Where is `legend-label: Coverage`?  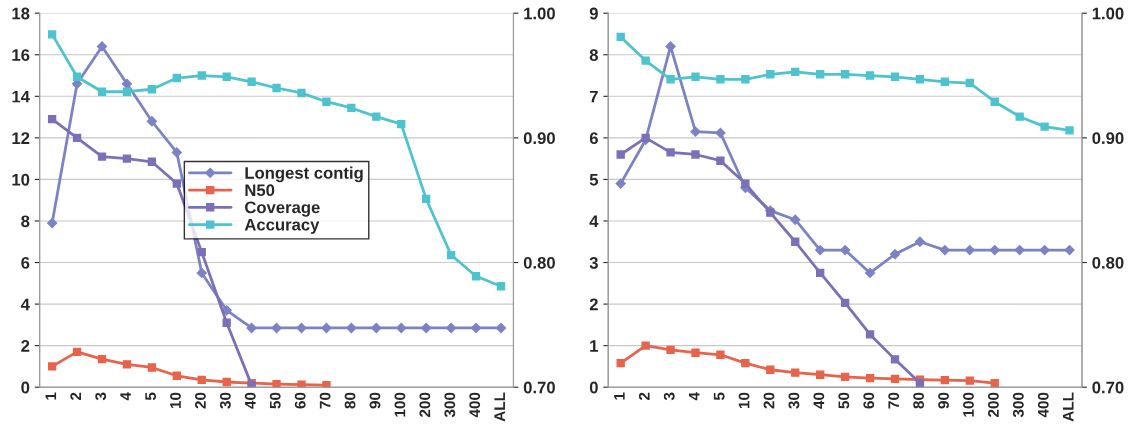 legend-label: Coverage is located at coordinates (282, 209).